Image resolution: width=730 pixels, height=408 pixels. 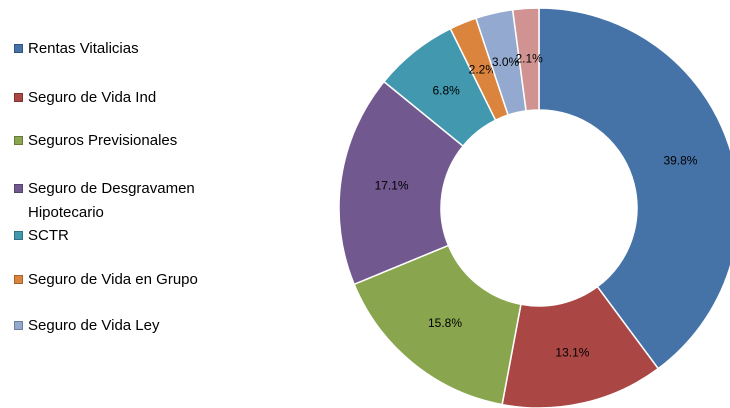 I want to click on data-label: 3.0%, so click(x=506, y=62).